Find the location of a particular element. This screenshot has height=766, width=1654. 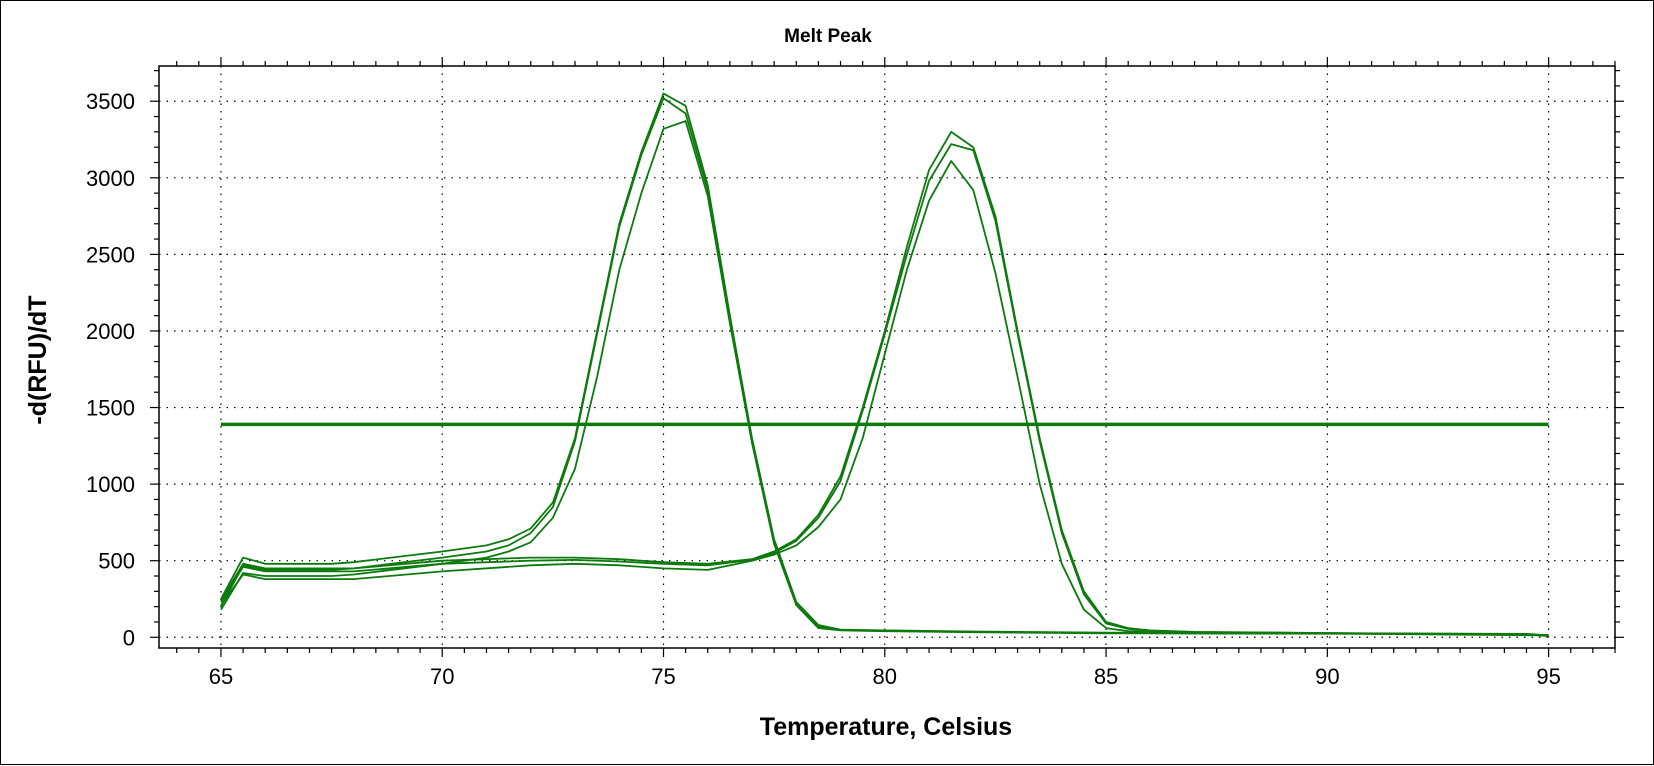

chart-title: Melt Peak is located at coordinates (828, 36).